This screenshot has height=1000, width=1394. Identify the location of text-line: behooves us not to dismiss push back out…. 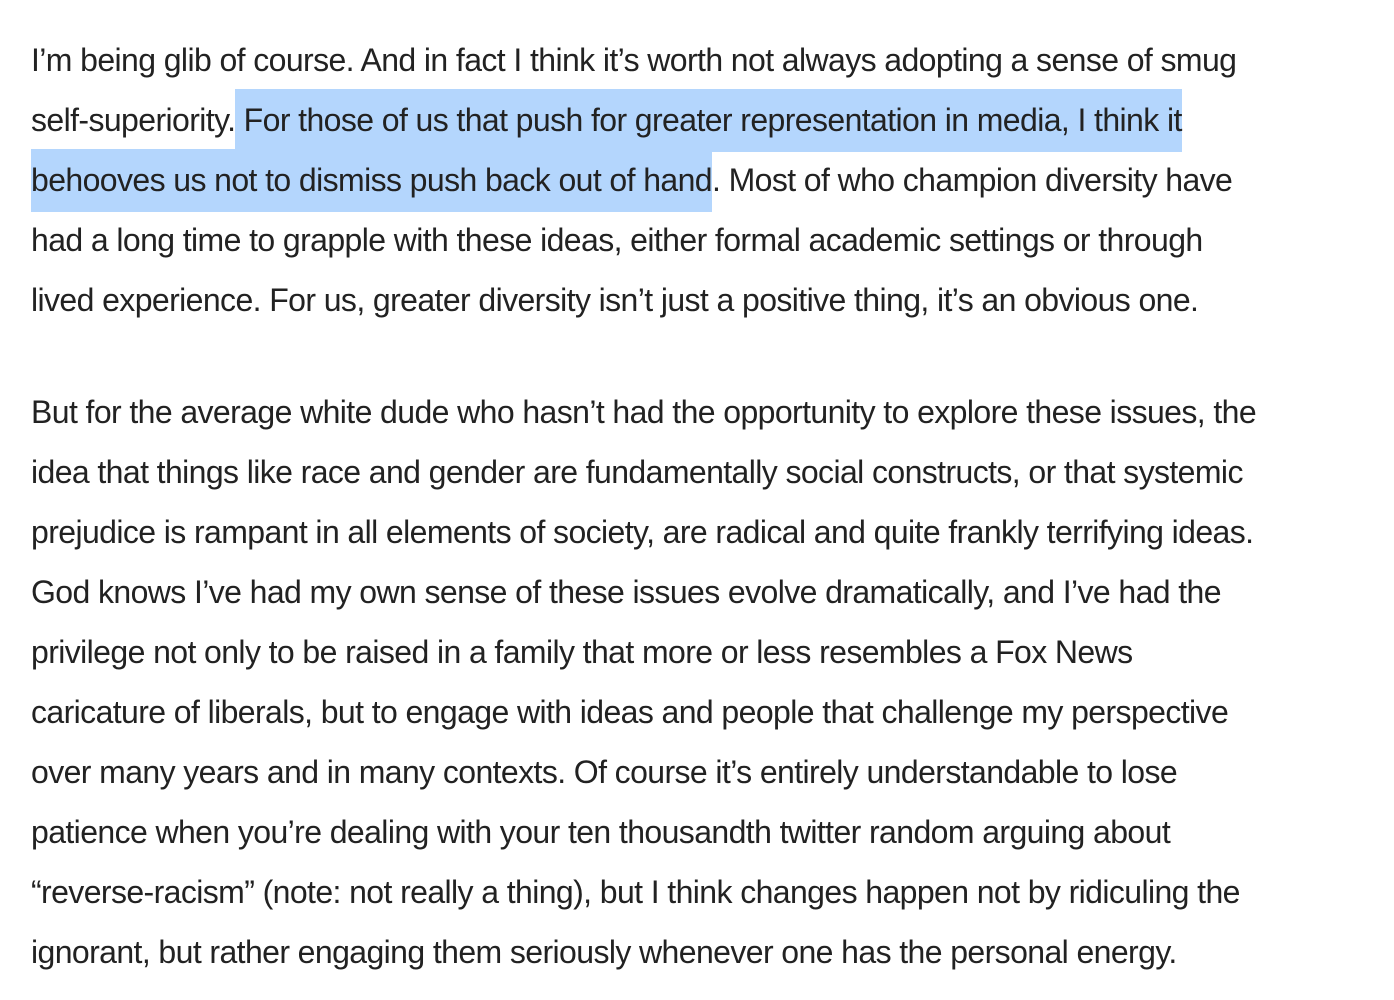
(701, 180).